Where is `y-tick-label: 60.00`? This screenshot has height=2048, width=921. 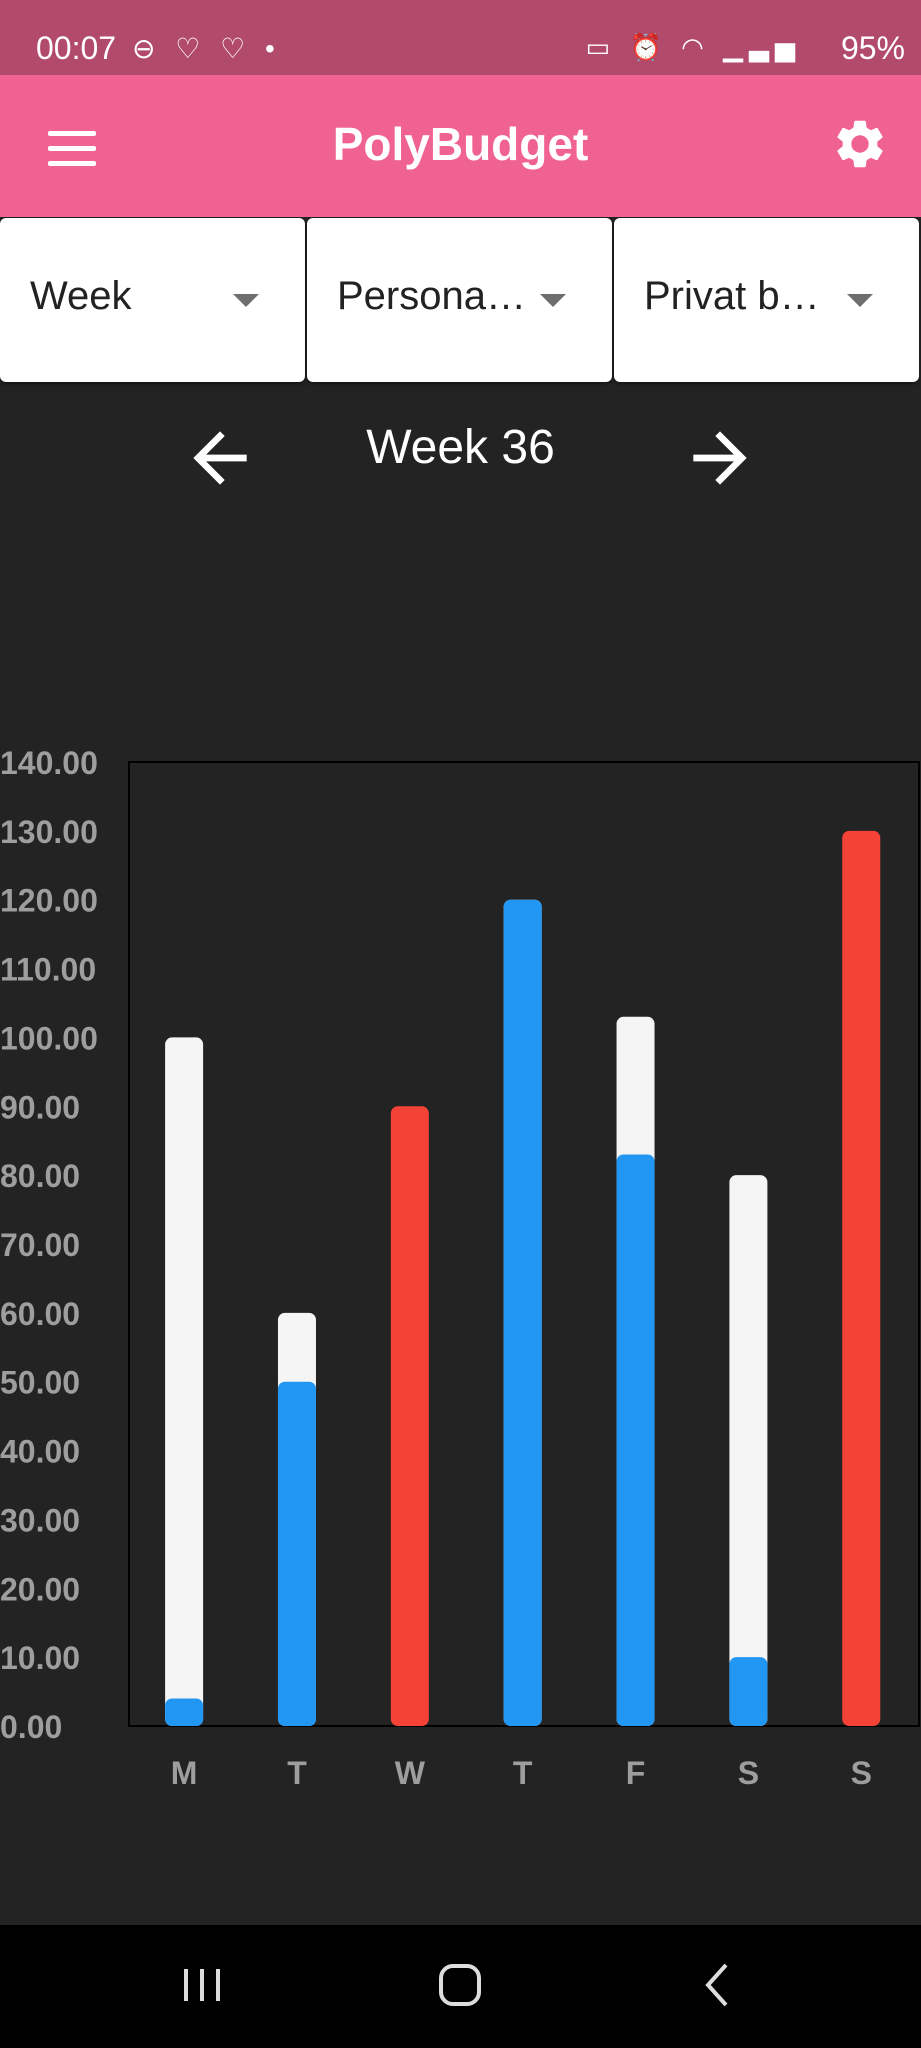
y-tick-label: 60.00 is located at coordinates (40, 1314).